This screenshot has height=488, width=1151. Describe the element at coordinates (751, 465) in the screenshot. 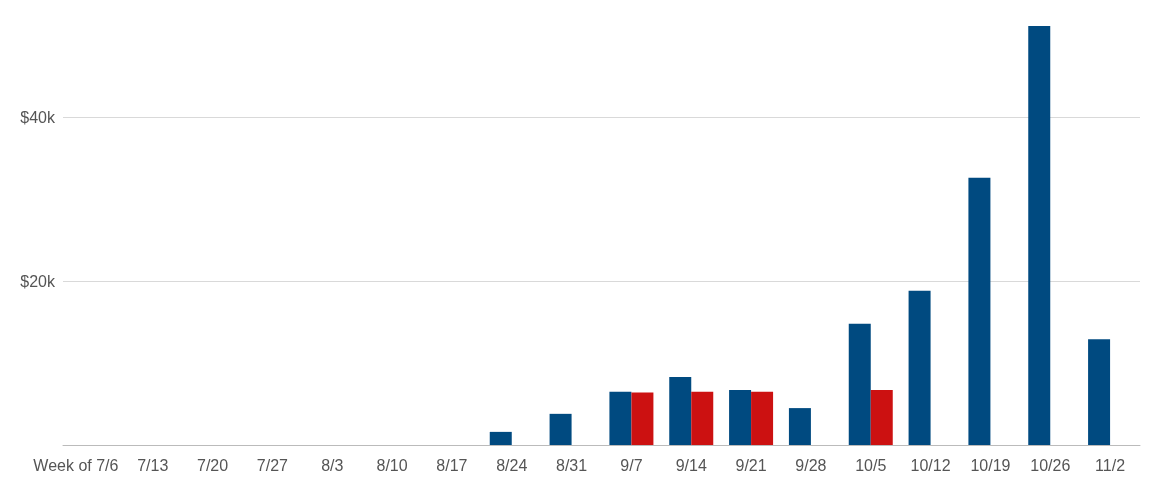

I see `x-tick-label: 9/21` at that location.